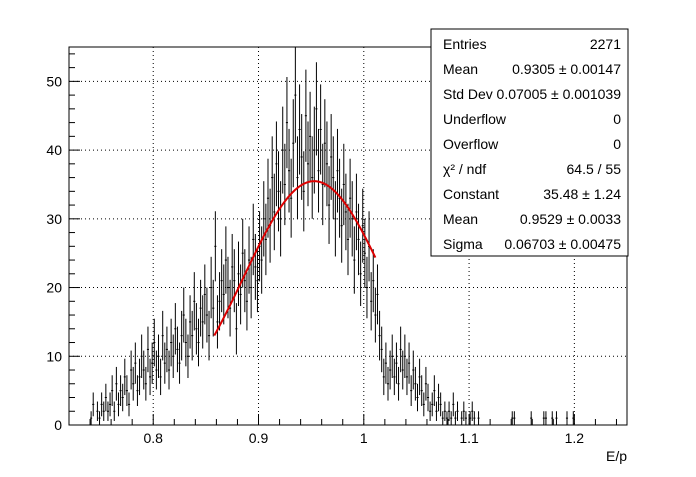 Image resolution: width=696 pixels, height=477 pixels. What do you see at coordinates (153, 438) in the screenshot?
I see `x-tick-label-0: 0.8` at bounding box center [153, 438].